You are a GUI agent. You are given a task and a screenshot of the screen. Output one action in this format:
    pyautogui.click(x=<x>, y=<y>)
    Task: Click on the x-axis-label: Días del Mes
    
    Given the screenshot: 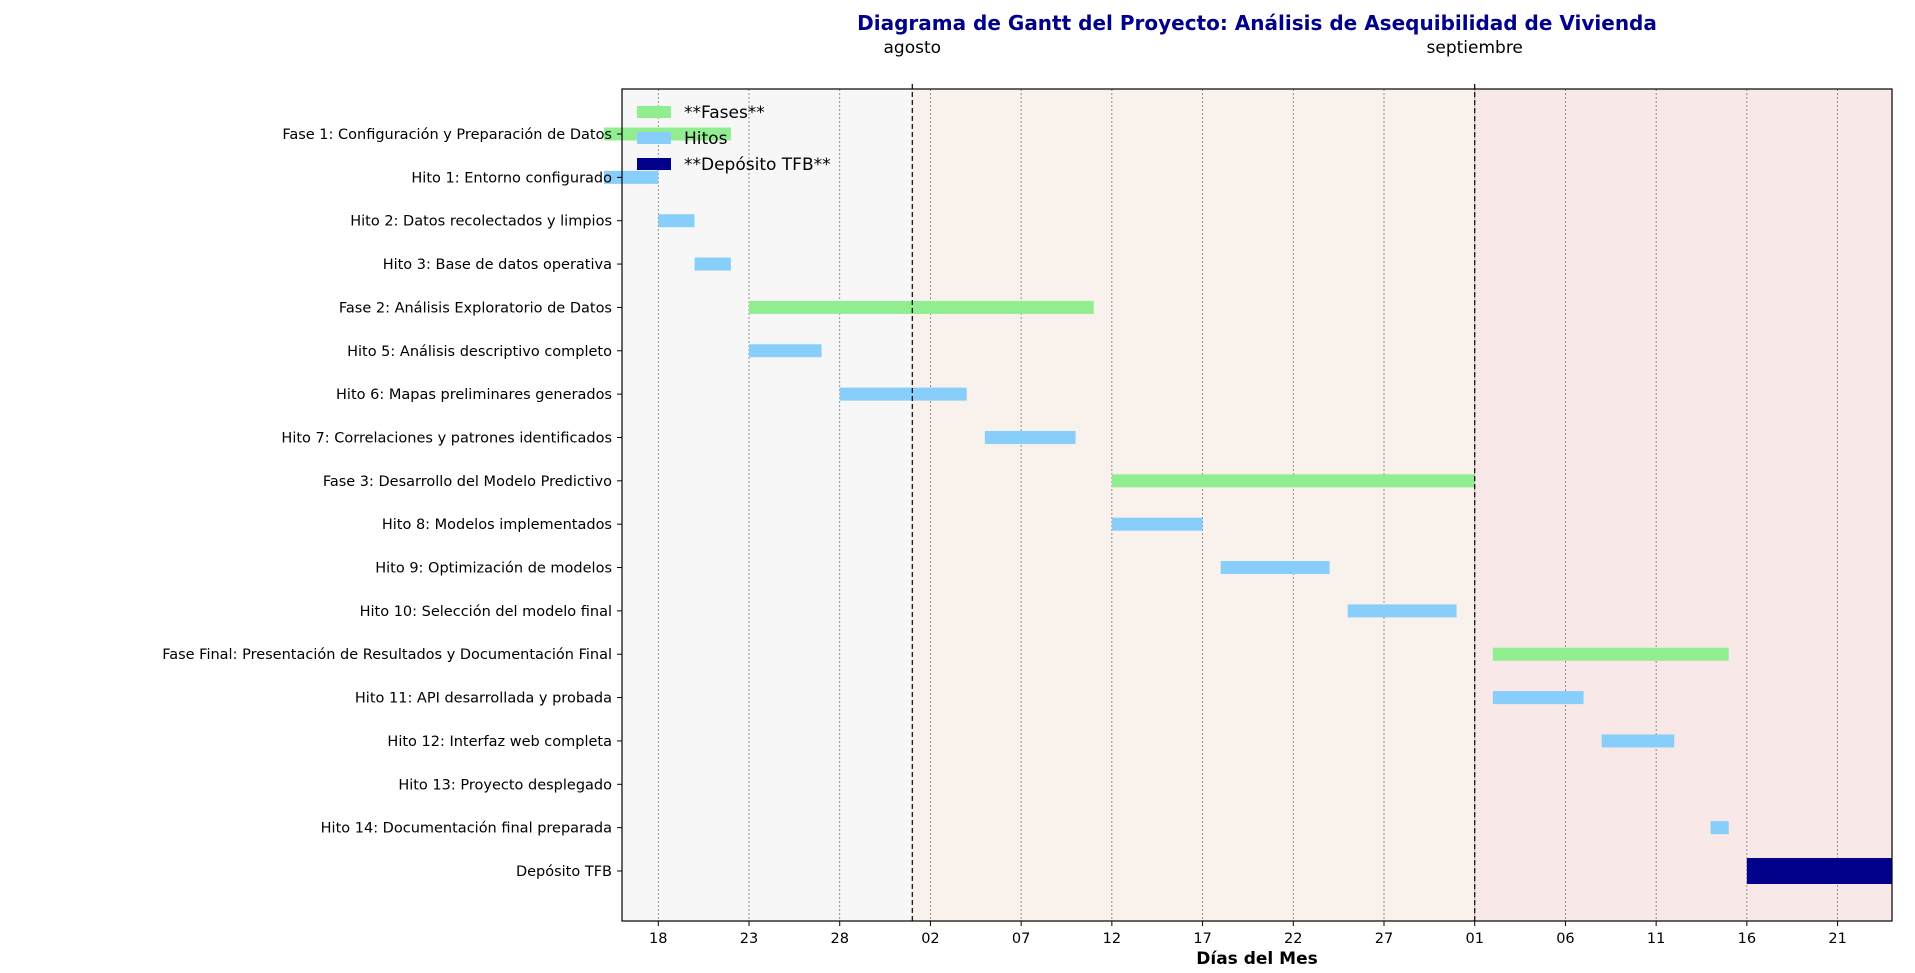 What is the action you would take?
    pyautogui.click(x=1256, y=959)
    